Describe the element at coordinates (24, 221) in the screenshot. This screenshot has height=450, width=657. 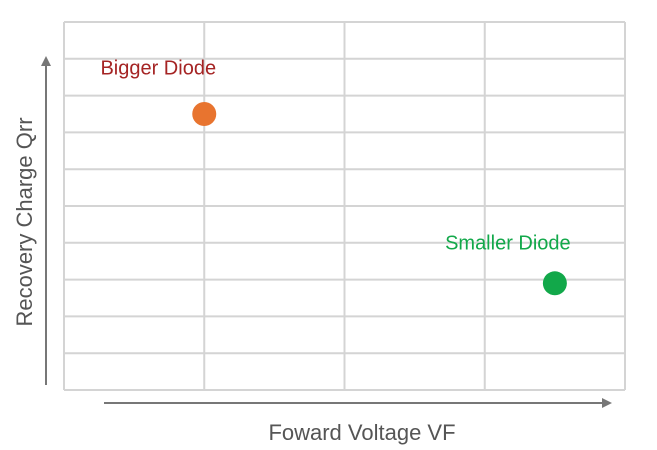
I see `y-axis-label: Recovery Charge Qrr` at that location.